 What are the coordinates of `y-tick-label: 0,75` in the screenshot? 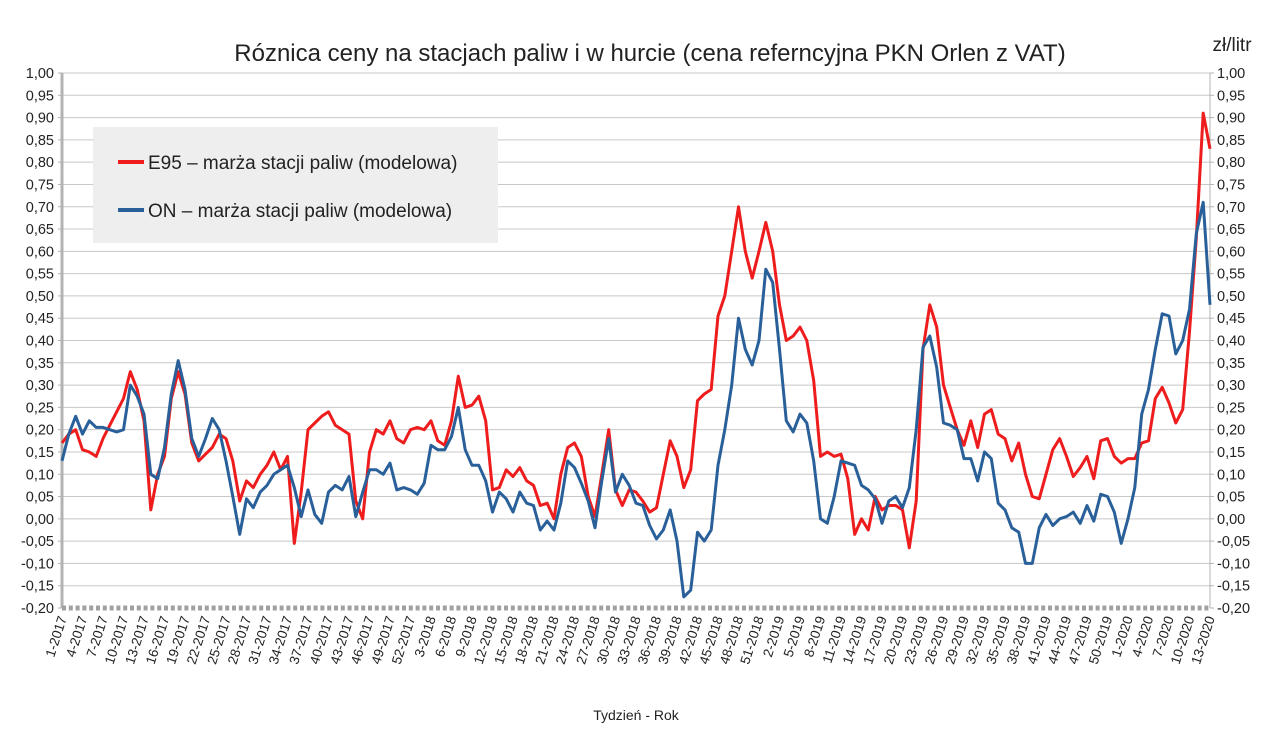 It's located at (40, 185).